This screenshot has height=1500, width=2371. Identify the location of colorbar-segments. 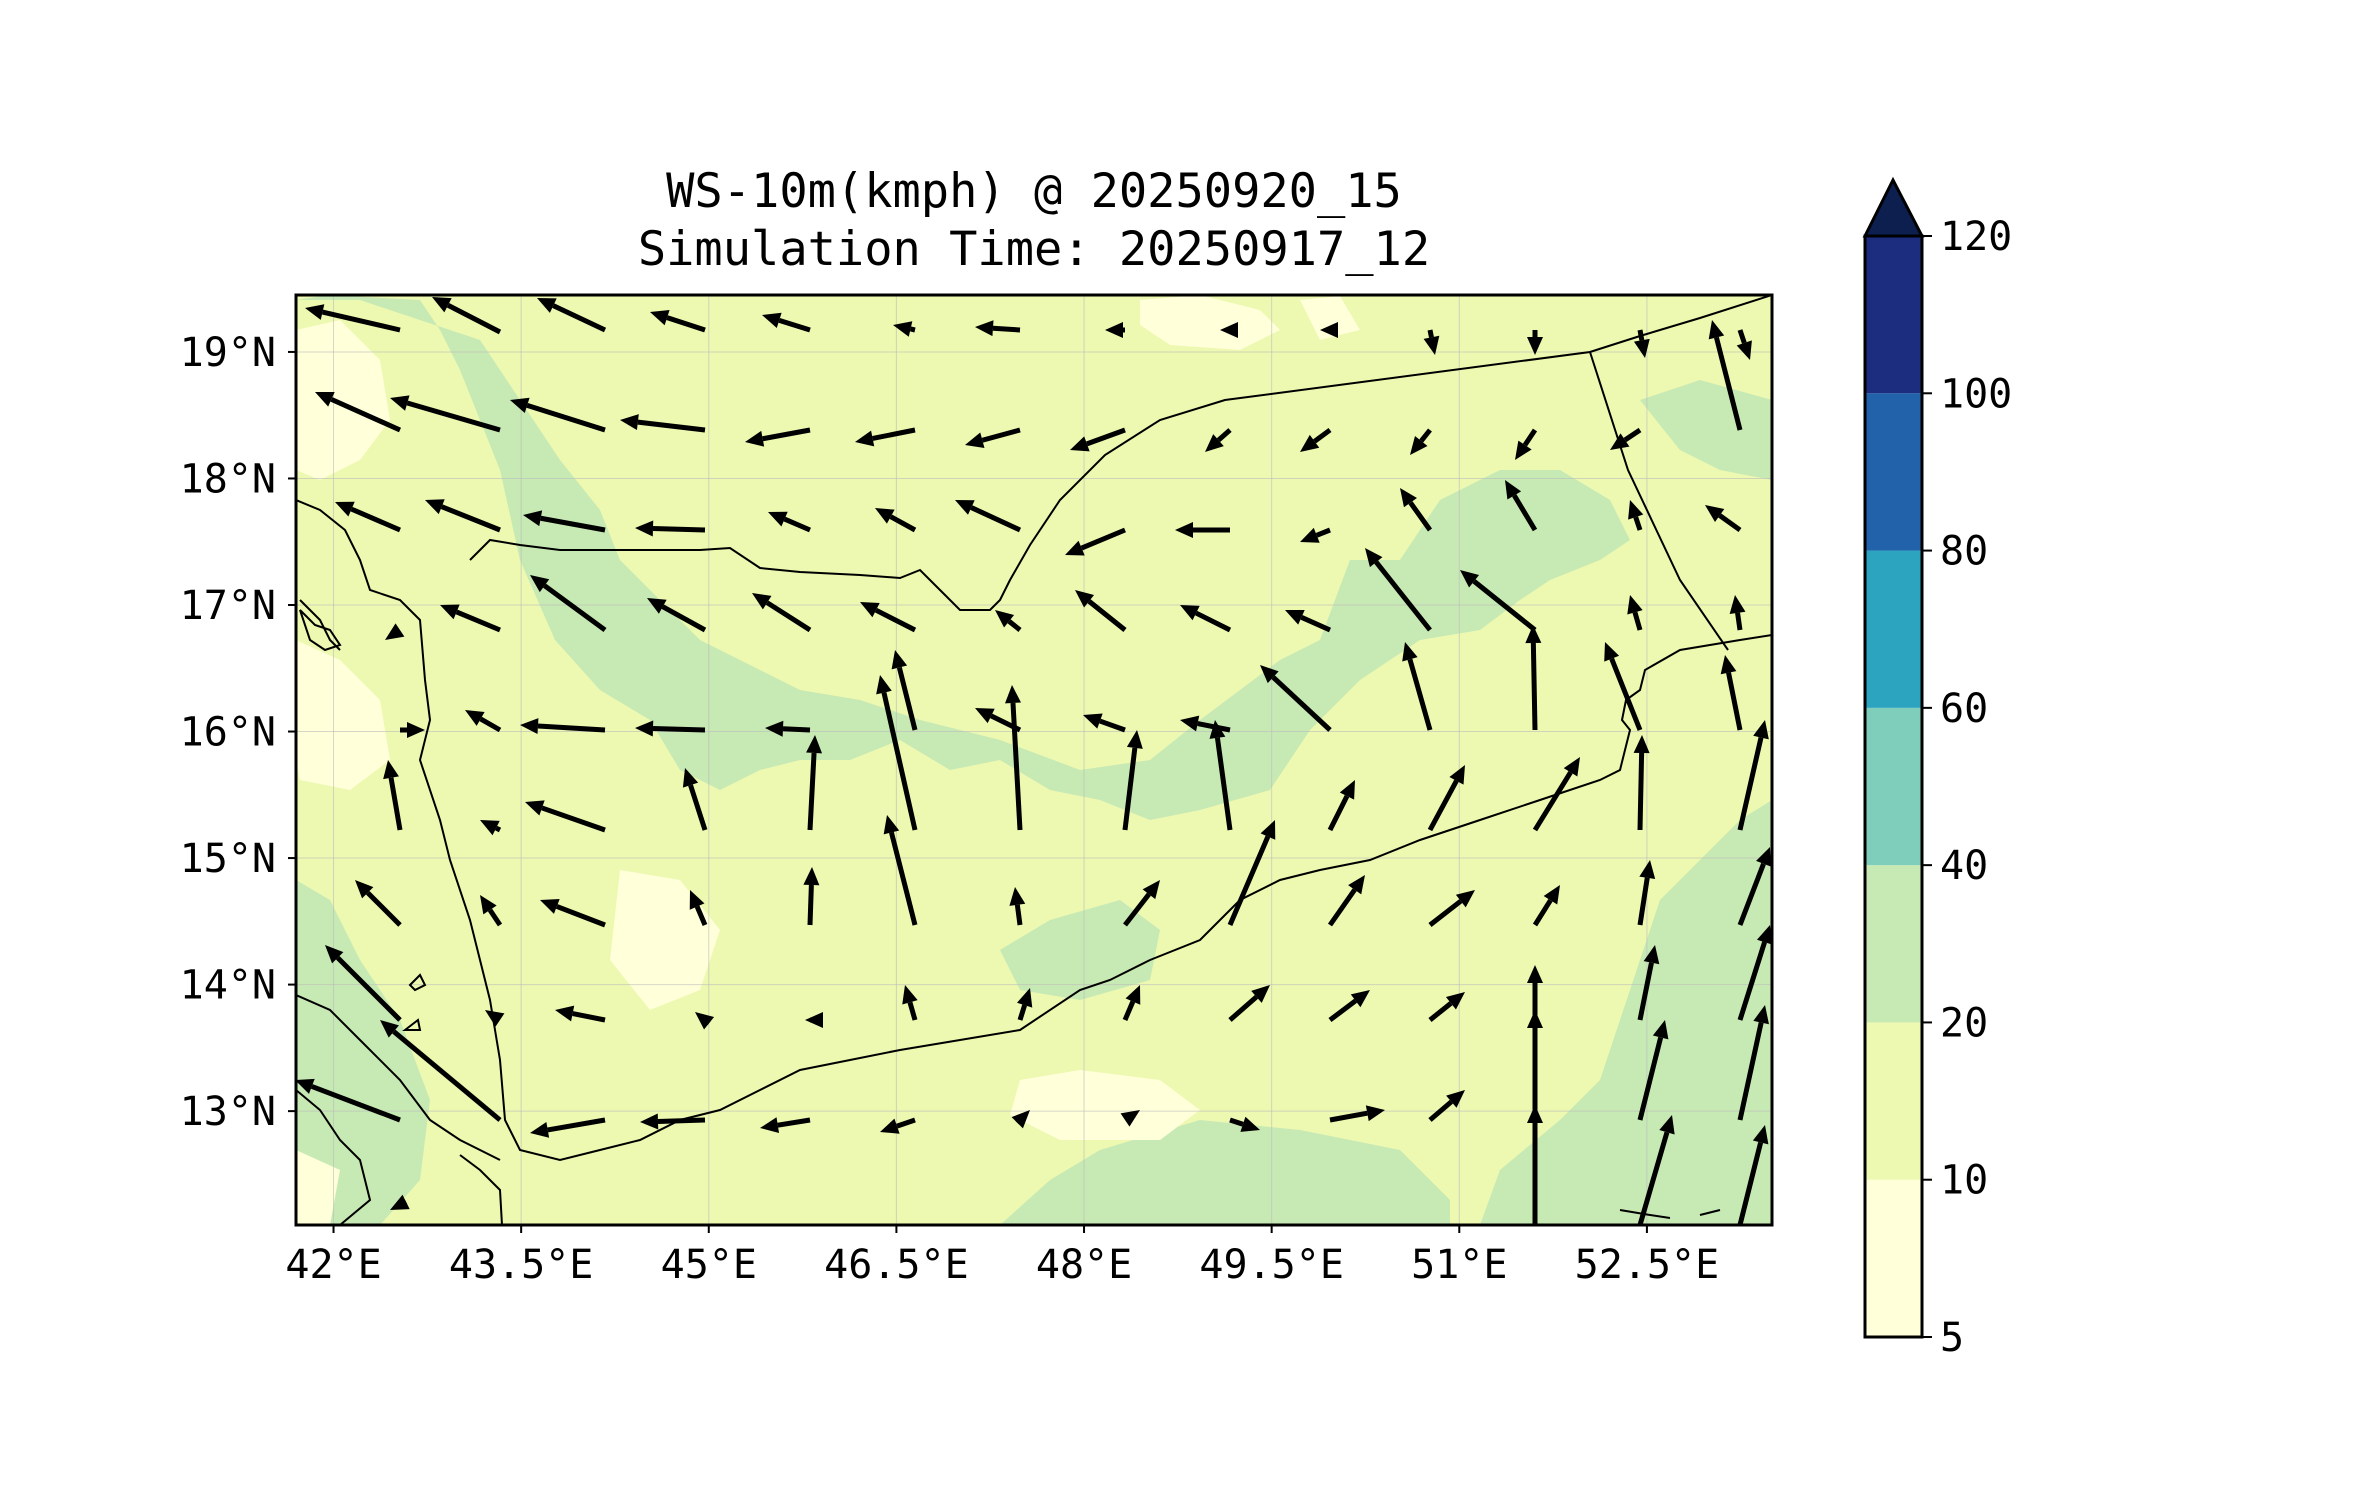
(1893, 786).